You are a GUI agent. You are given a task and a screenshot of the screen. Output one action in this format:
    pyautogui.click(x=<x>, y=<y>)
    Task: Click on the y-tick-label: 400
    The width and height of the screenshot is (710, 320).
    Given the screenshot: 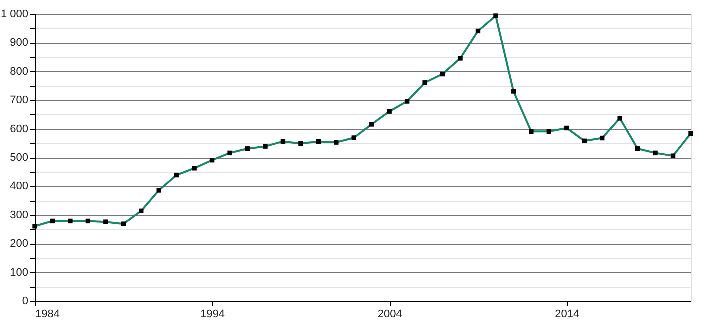 What is the action you would take?
    pyautogui.click(x=19, y=186)
    